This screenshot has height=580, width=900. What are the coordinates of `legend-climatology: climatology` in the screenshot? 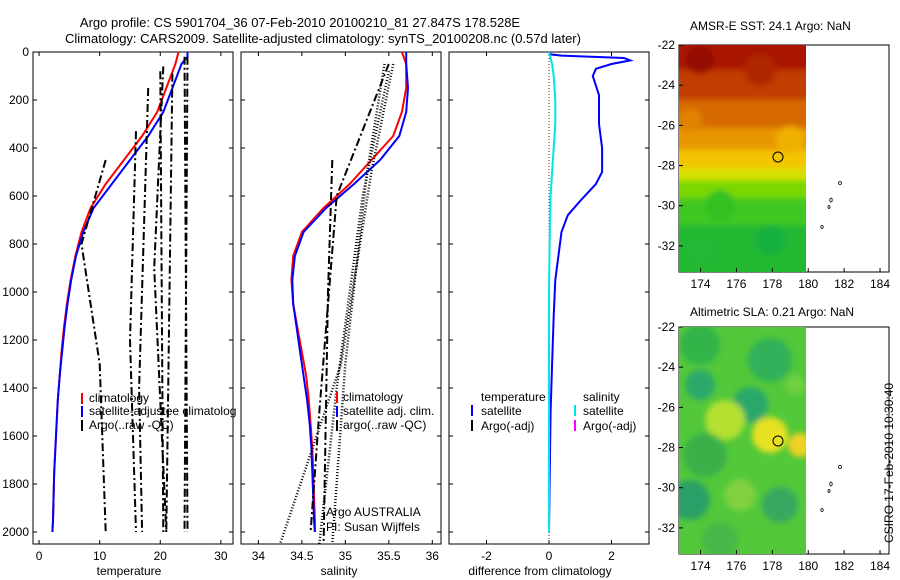 It's located at (119, 398).